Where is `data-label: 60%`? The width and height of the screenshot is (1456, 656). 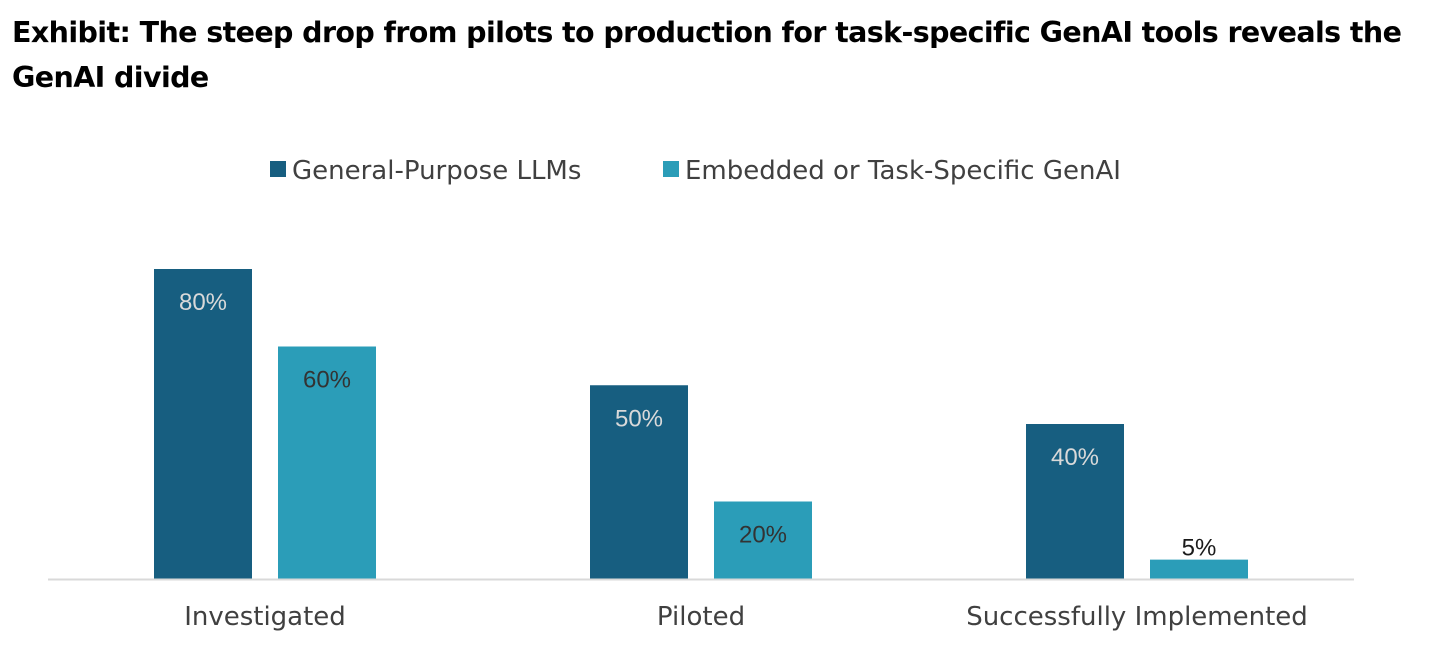
data-label: 60% is located at coordinates (327, 380).